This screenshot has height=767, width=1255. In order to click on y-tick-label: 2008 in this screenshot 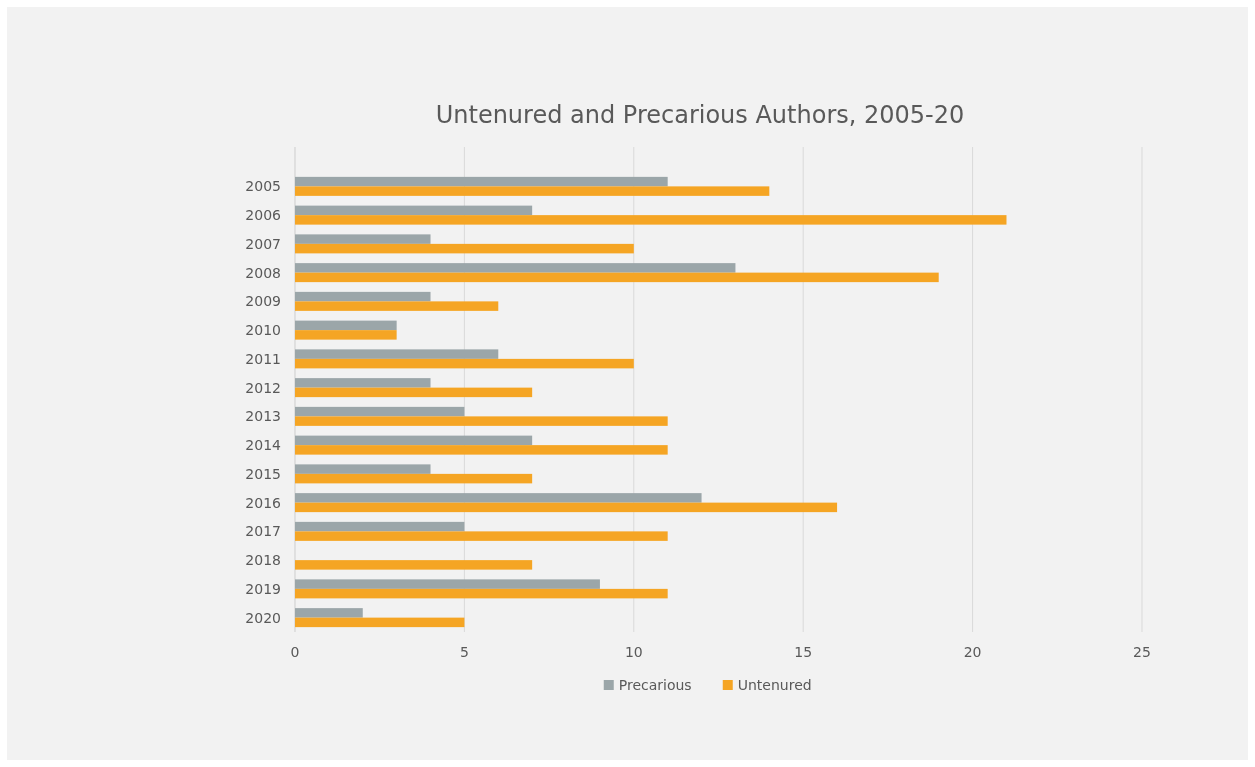, I will do `click(263, 272)`.